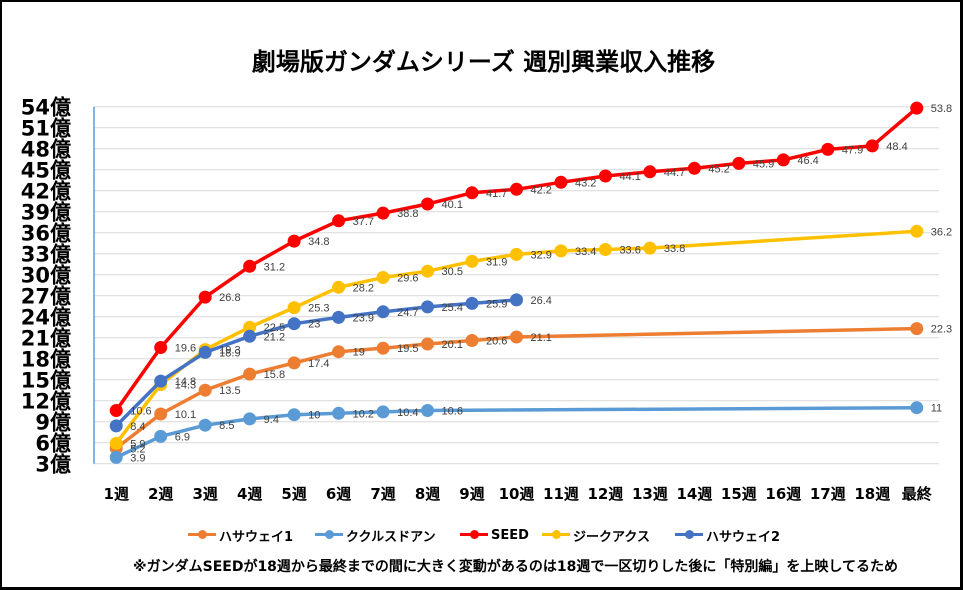 This screenshot has height=590, width=963. I want to click on x-tick-label: 10週, so click(517, 494).